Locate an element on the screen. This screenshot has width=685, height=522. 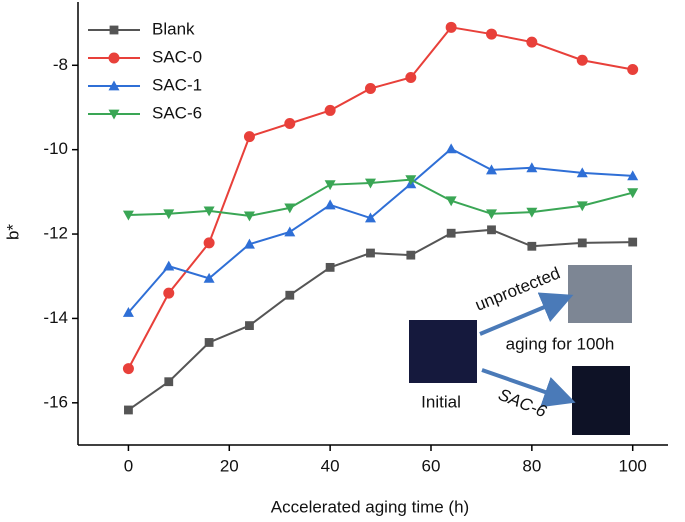
legend-label: Blank is located at coordinates (173, 28).